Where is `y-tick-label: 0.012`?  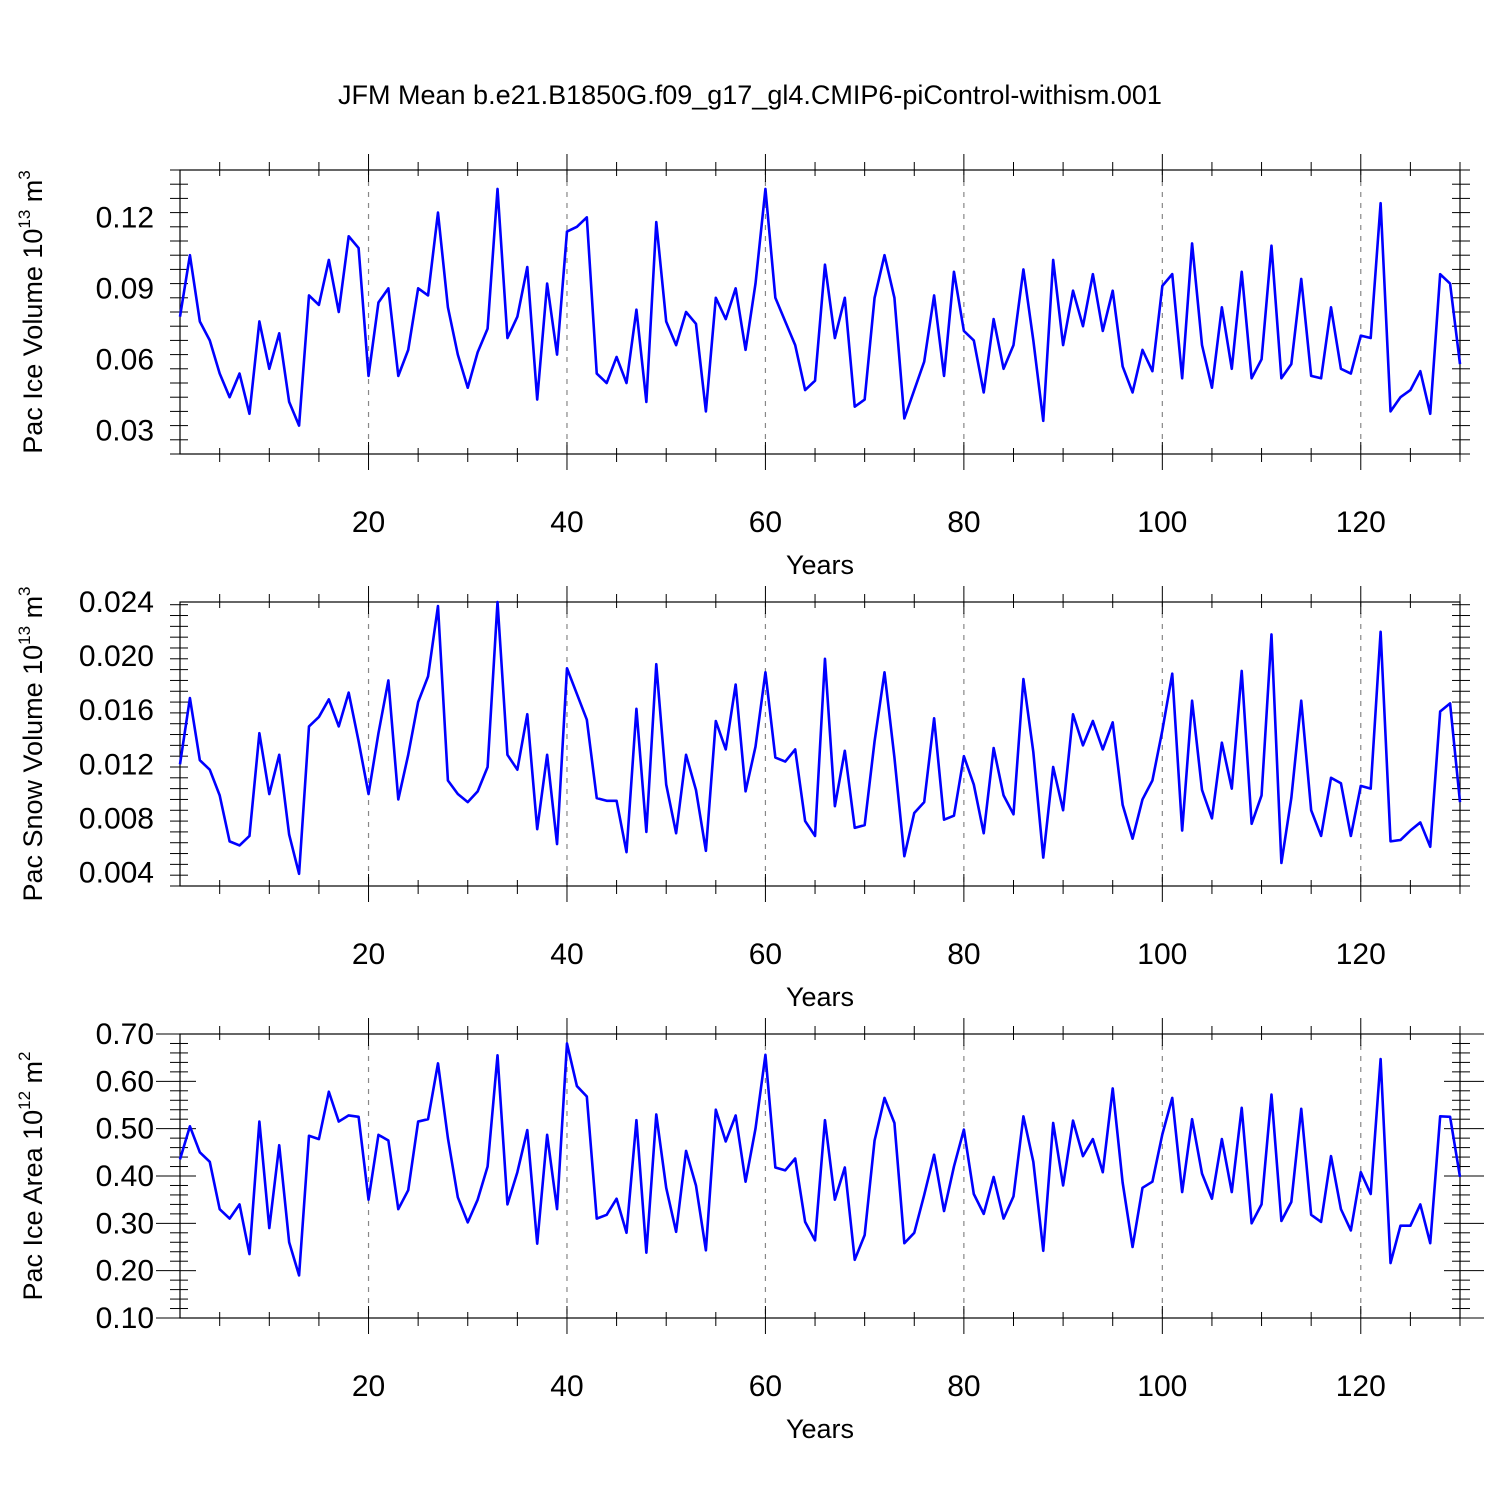
y-tick-label: 0.012 is located at coordinates (116, 764).